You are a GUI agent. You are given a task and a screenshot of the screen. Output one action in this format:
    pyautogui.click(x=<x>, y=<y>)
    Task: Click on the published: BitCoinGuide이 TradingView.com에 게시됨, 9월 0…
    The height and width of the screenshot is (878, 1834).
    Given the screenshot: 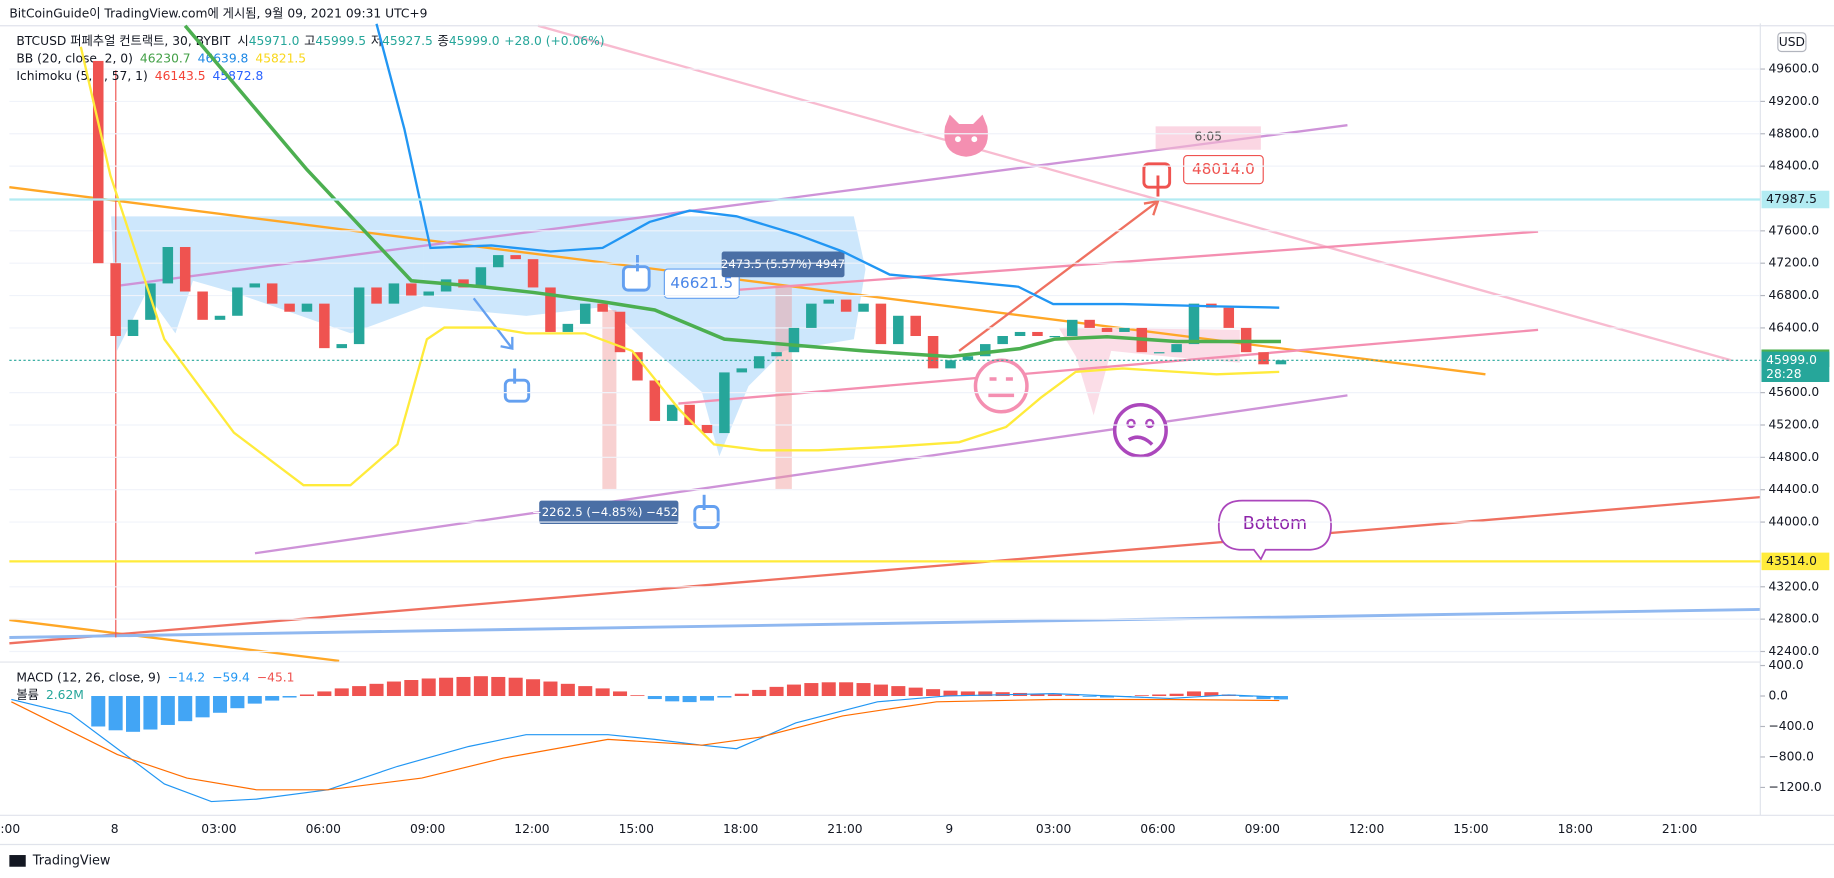 What is the action you would take?
    pyautogui.click(x=218, y=14)
    